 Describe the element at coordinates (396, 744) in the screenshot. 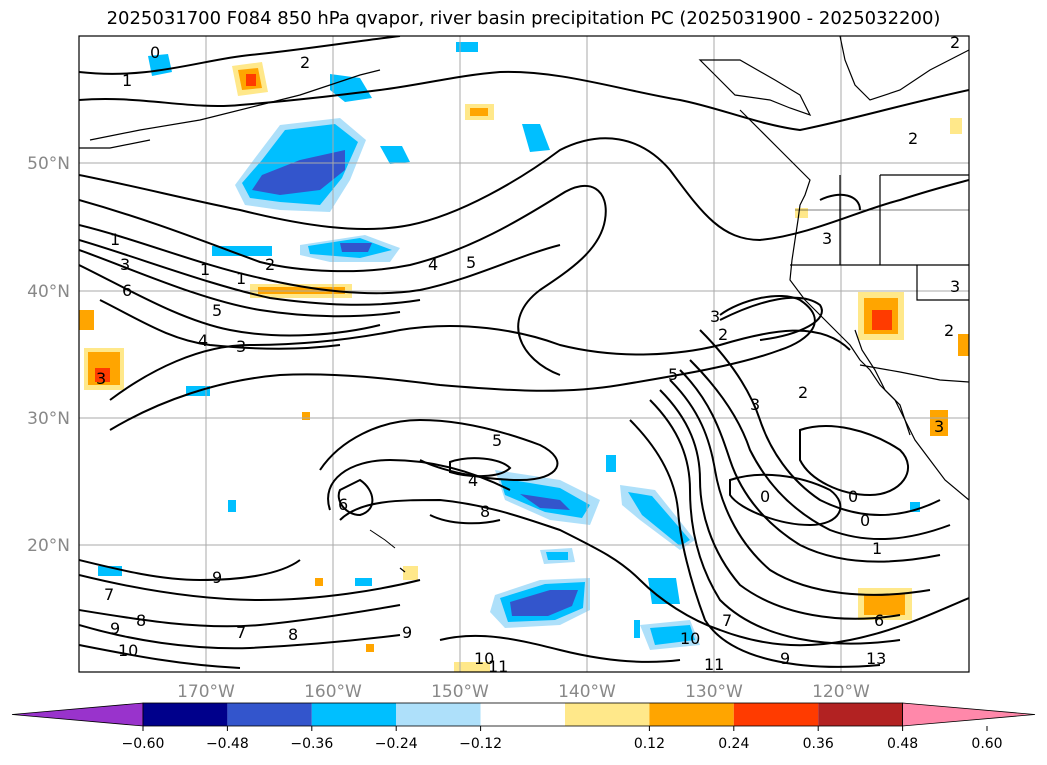

I see `colorbar-tick-label: −0.24` at that location.